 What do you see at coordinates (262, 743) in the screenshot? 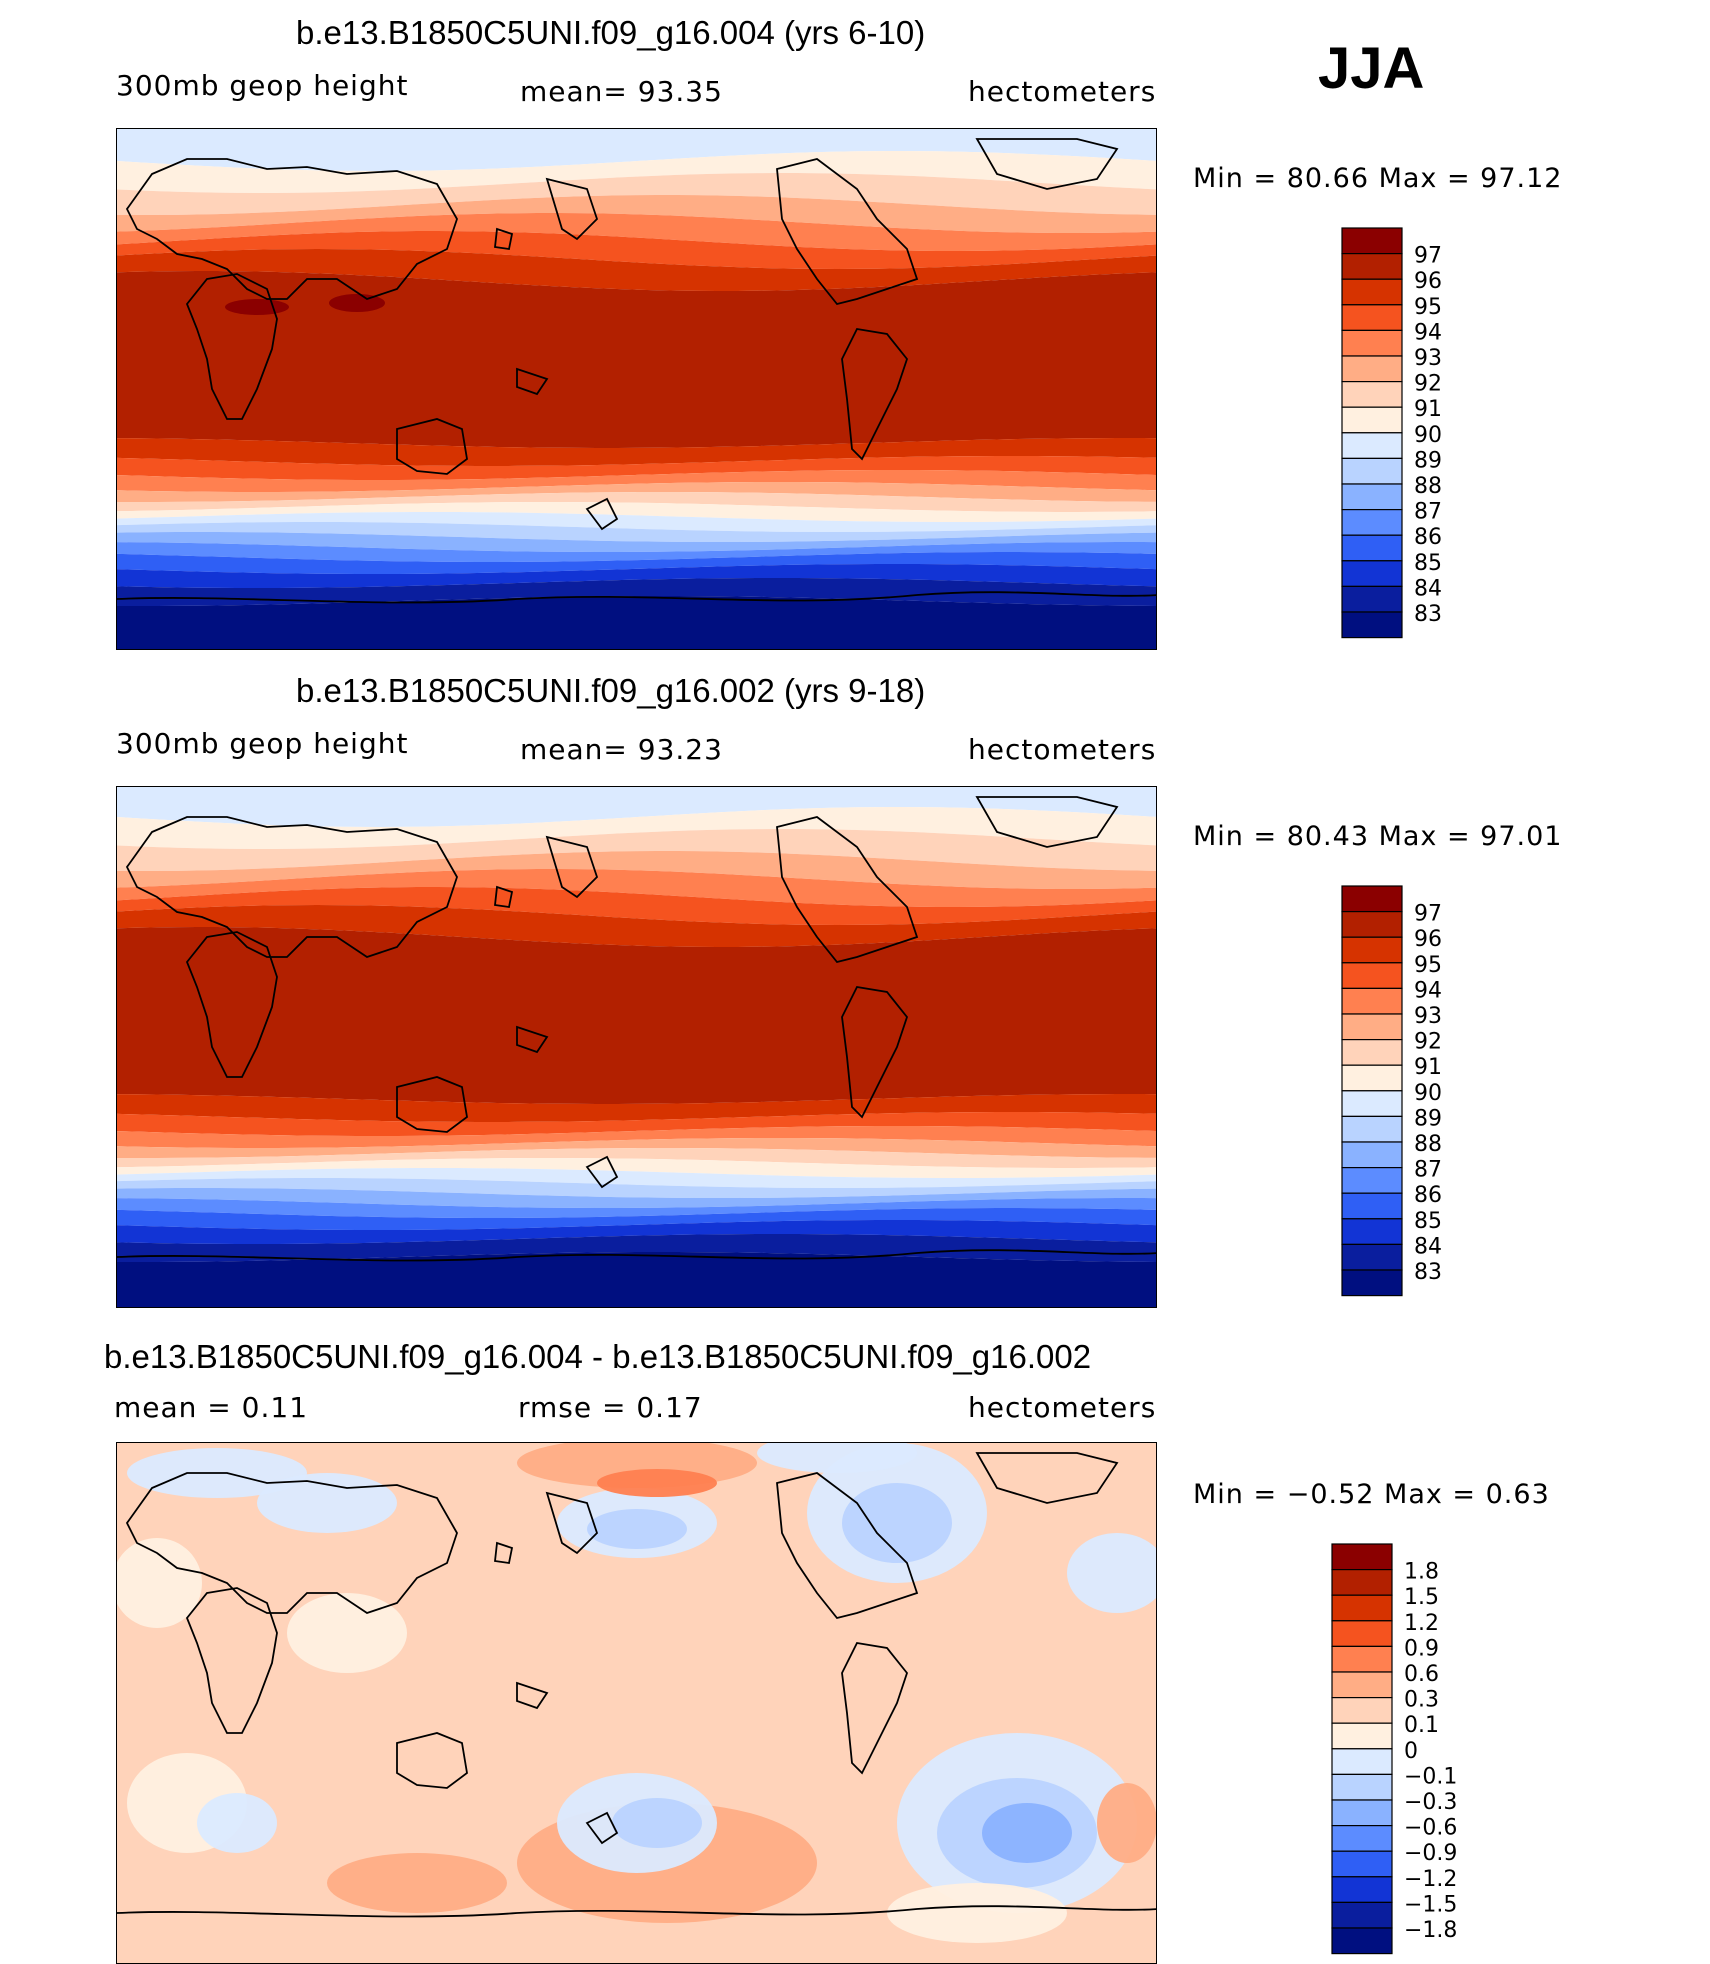
I see `panel-2-variable-label: 300mb geop height` at bounding box center [262, 743].